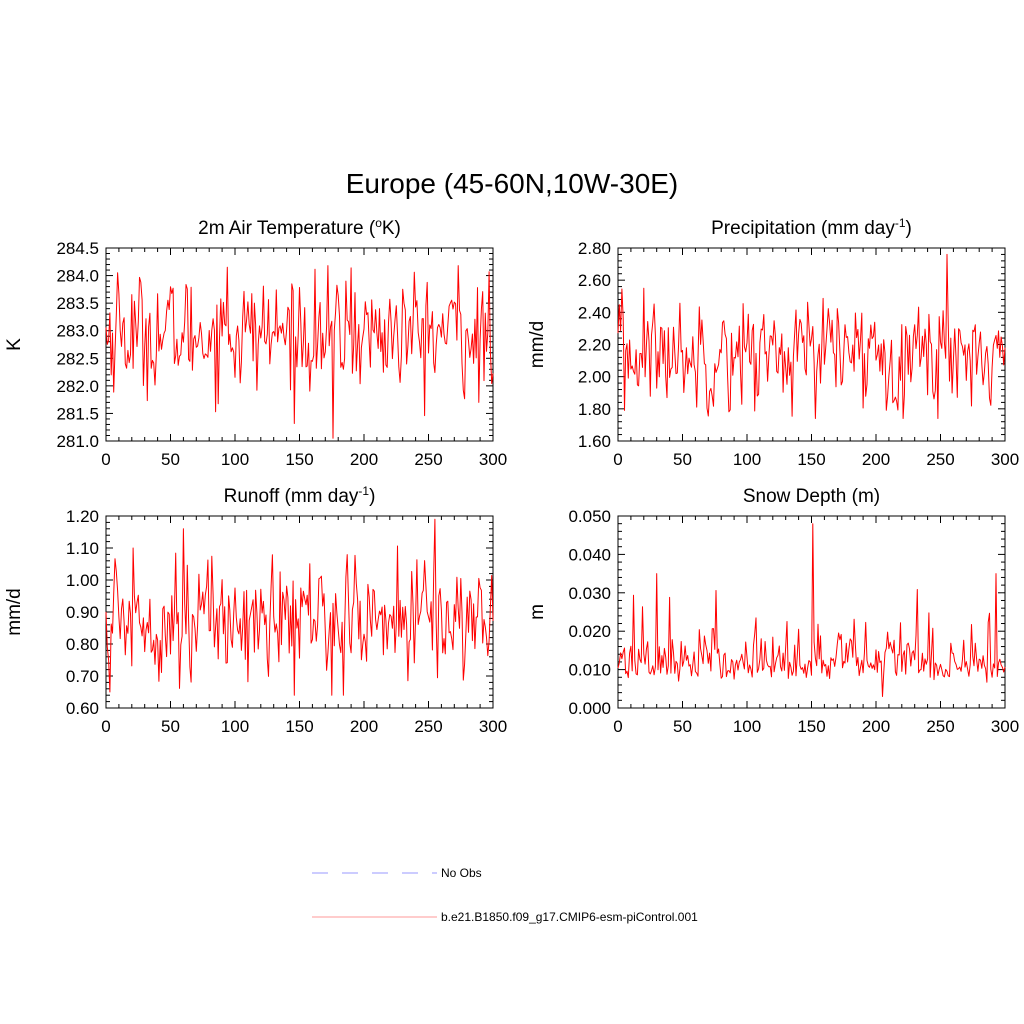  I want to click on series-line-runoff, so click(299, 607).